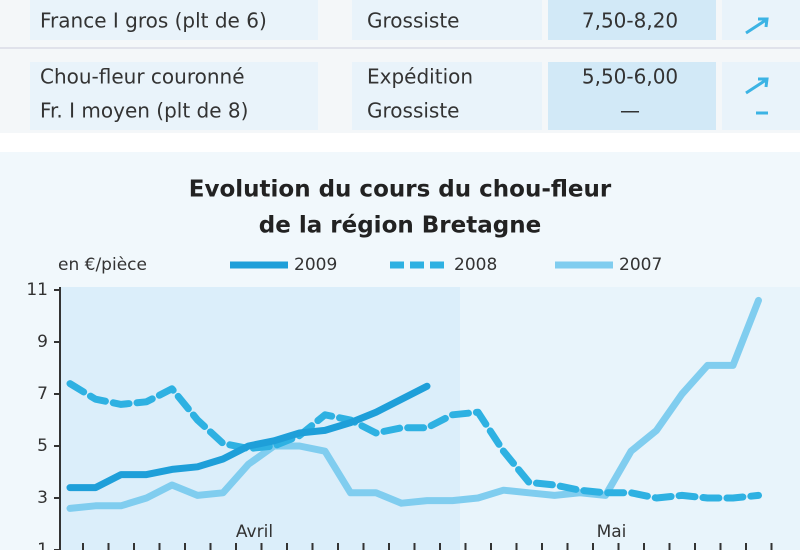  I want to click on x-tick-label: Mai, so click(612, 532).